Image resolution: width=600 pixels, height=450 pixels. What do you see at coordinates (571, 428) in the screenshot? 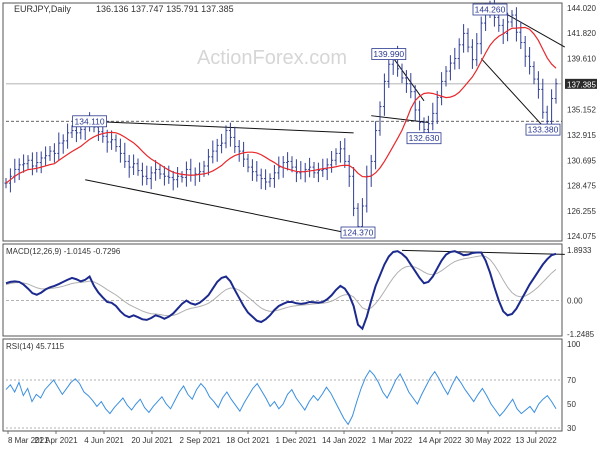
I see `rsi-axis-tick-label: 30` at bounding box center [571, 428].